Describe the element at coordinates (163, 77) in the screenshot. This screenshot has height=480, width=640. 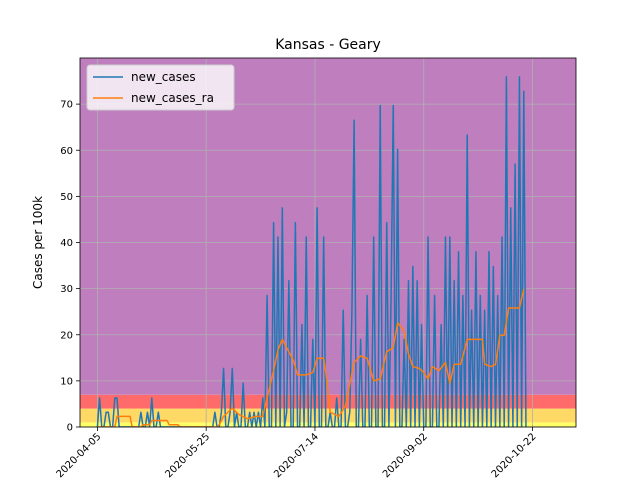
I see `legend-label-new-cases: new_cases` at that location.